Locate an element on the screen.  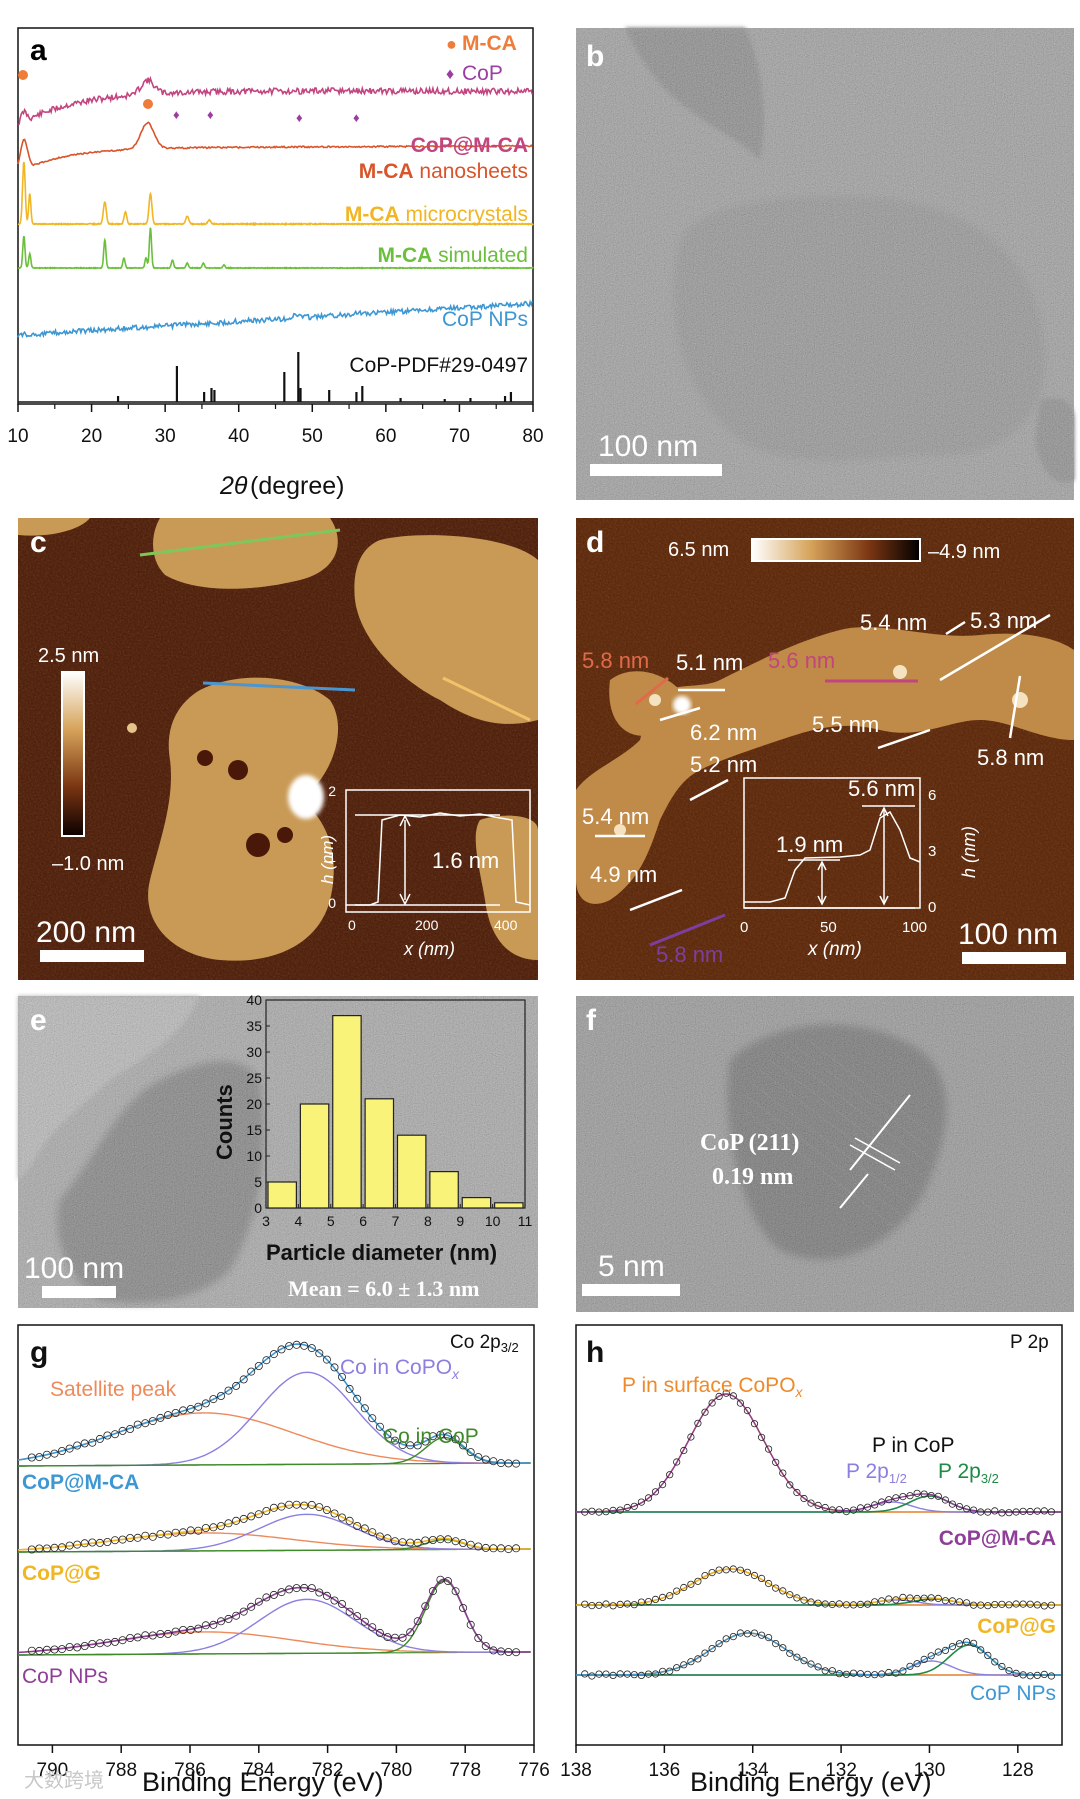
hist-y-tick-label: 15 is located at coordinates (254, 1130).